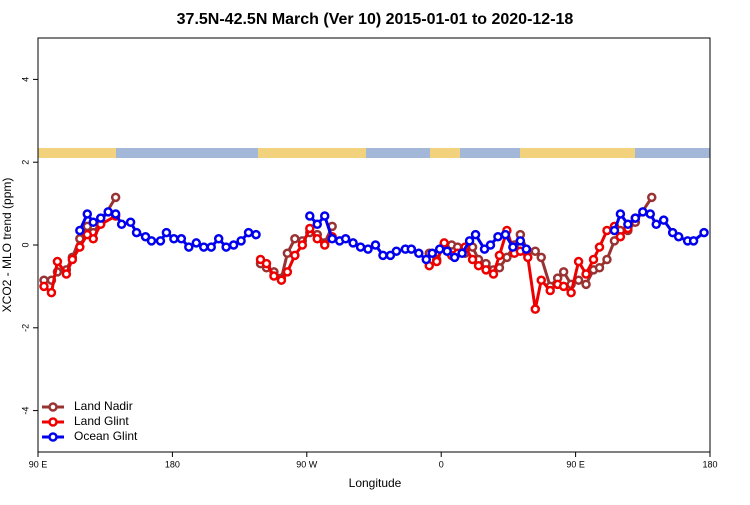  I want to click on legend-label: Land Glint, so click(101, 421).